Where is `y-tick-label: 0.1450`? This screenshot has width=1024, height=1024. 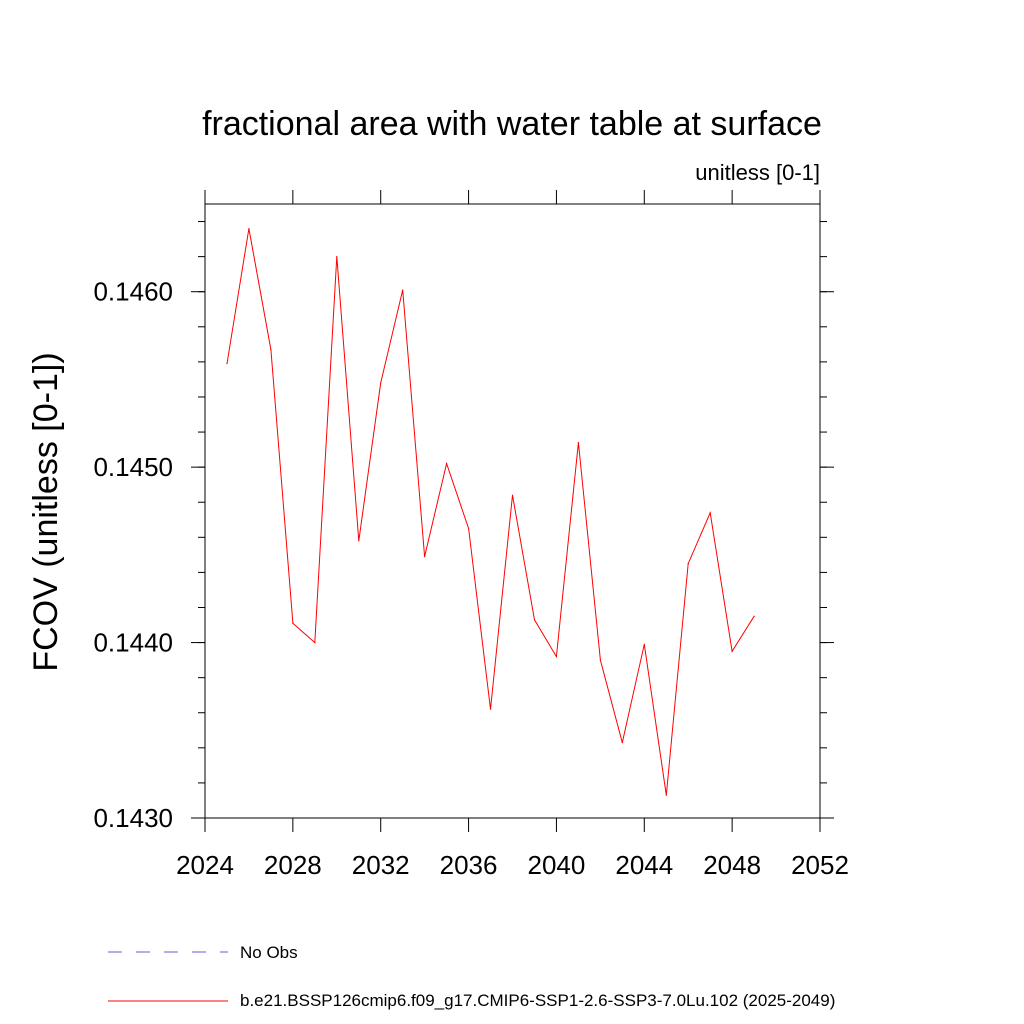 y-tick-label: 0.1450 is located at coordinates (133, 467).